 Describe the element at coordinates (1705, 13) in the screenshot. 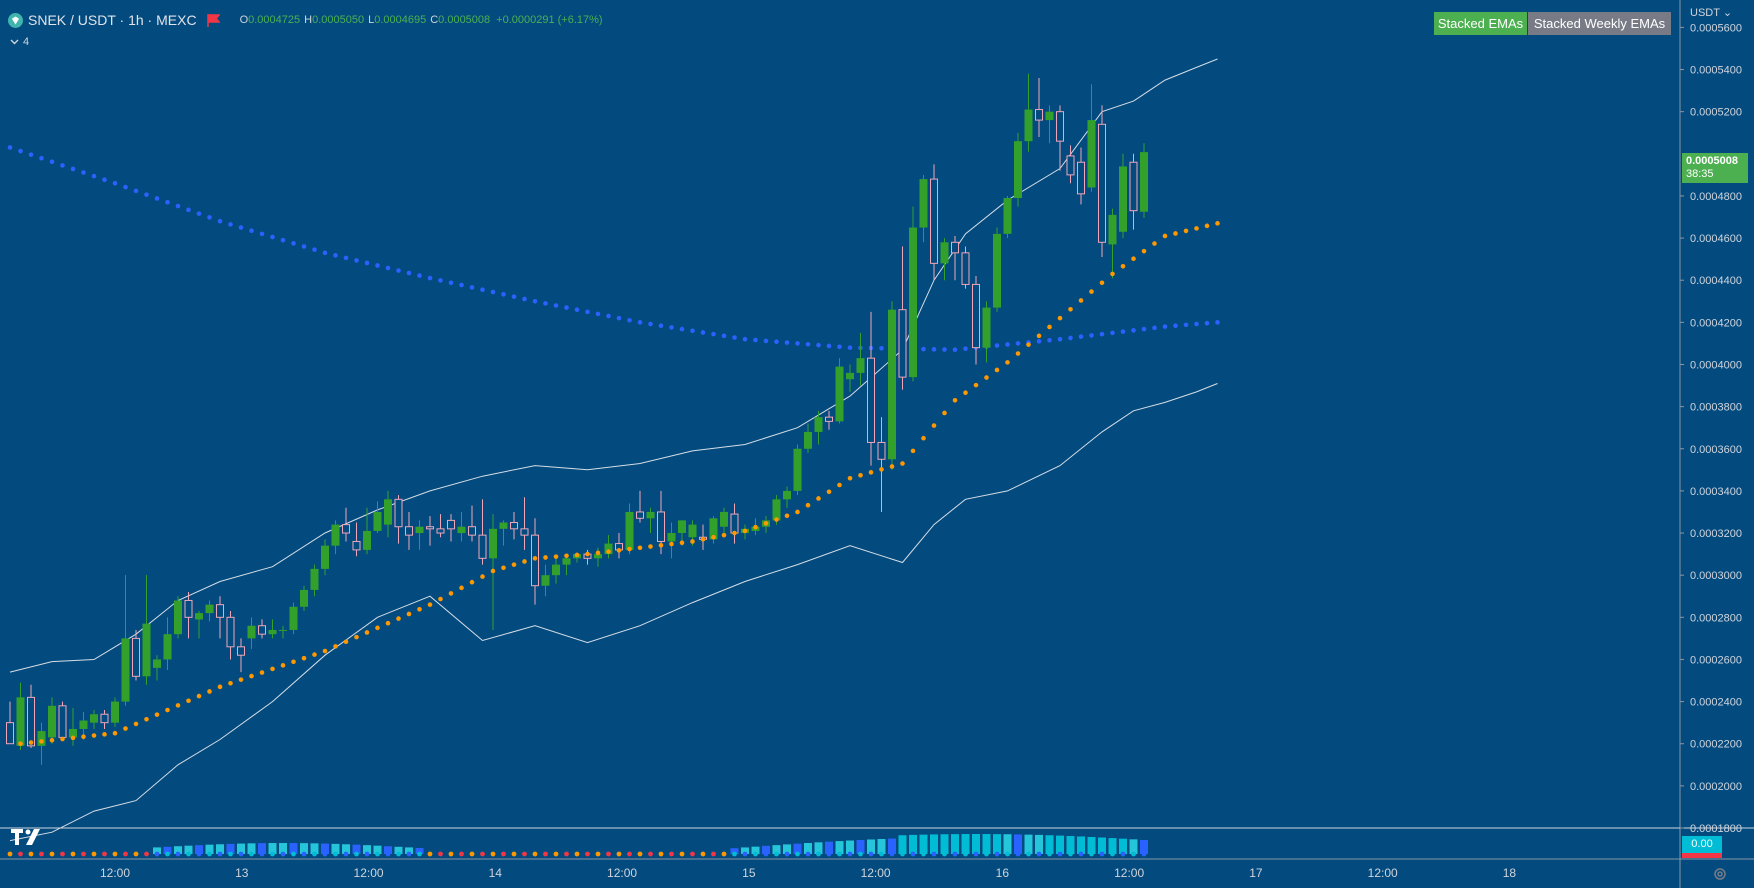

I see `currency-label: USDT` at that location.